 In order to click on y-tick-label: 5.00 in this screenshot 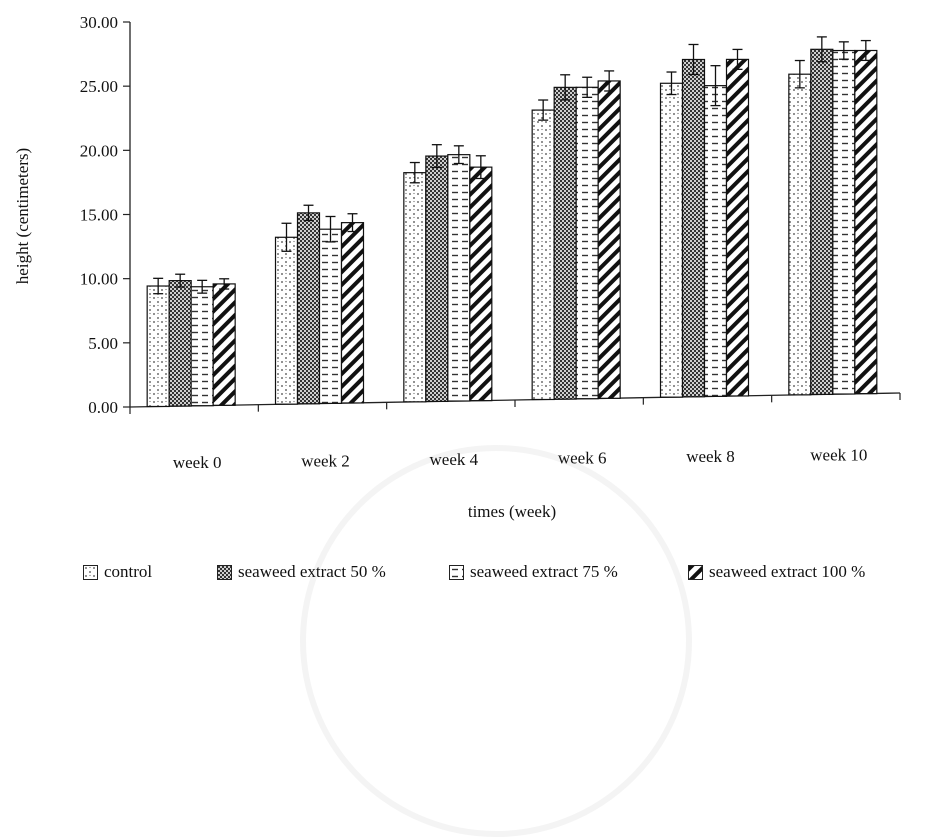, I will do `click(103, 343)`.